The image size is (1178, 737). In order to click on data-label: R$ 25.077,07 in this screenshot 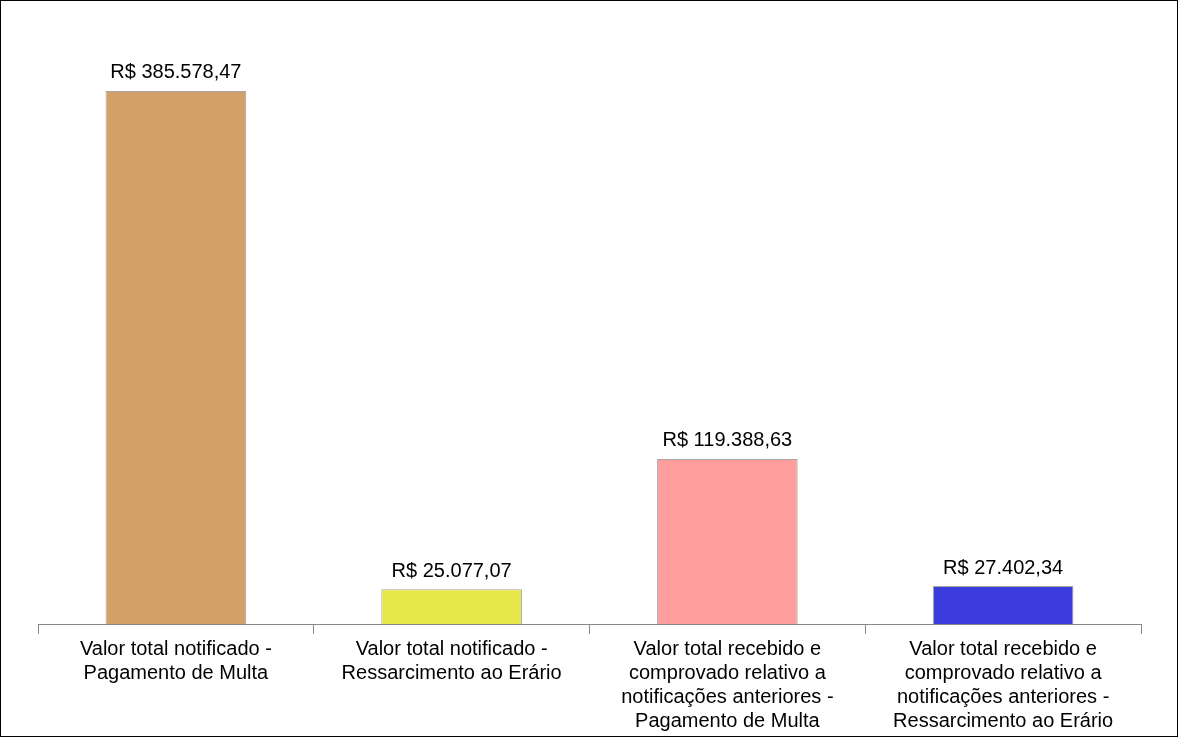, I will do `click(451, 569)`.